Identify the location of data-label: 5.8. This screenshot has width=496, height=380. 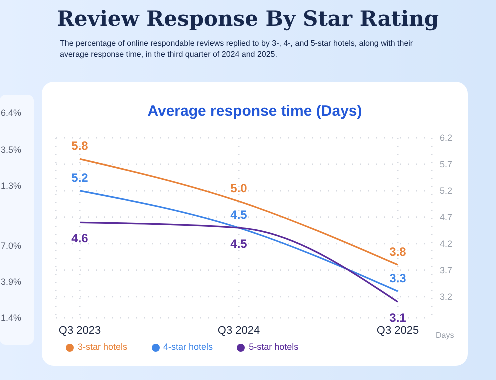
(80, 146).